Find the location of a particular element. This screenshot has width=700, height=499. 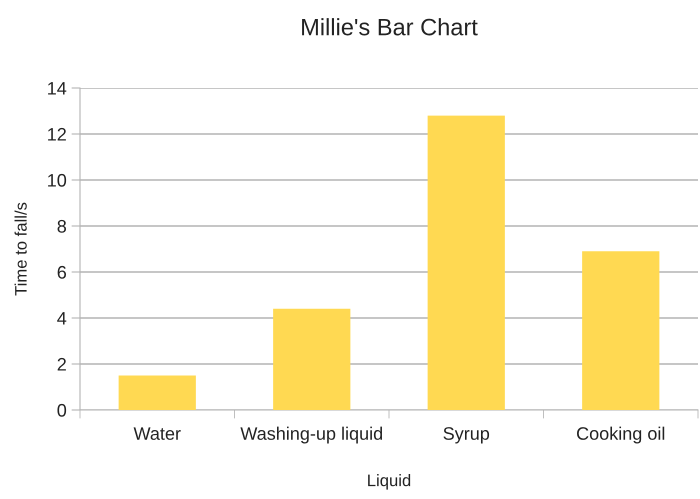

y-tick-label: 10 is located at coordinates (57, 180).